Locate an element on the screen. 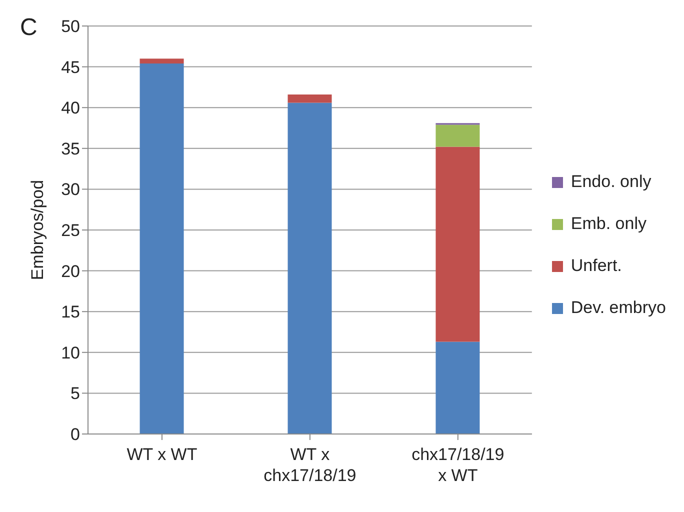  y-tick-label: 40 is located at coordinates (70, 108).